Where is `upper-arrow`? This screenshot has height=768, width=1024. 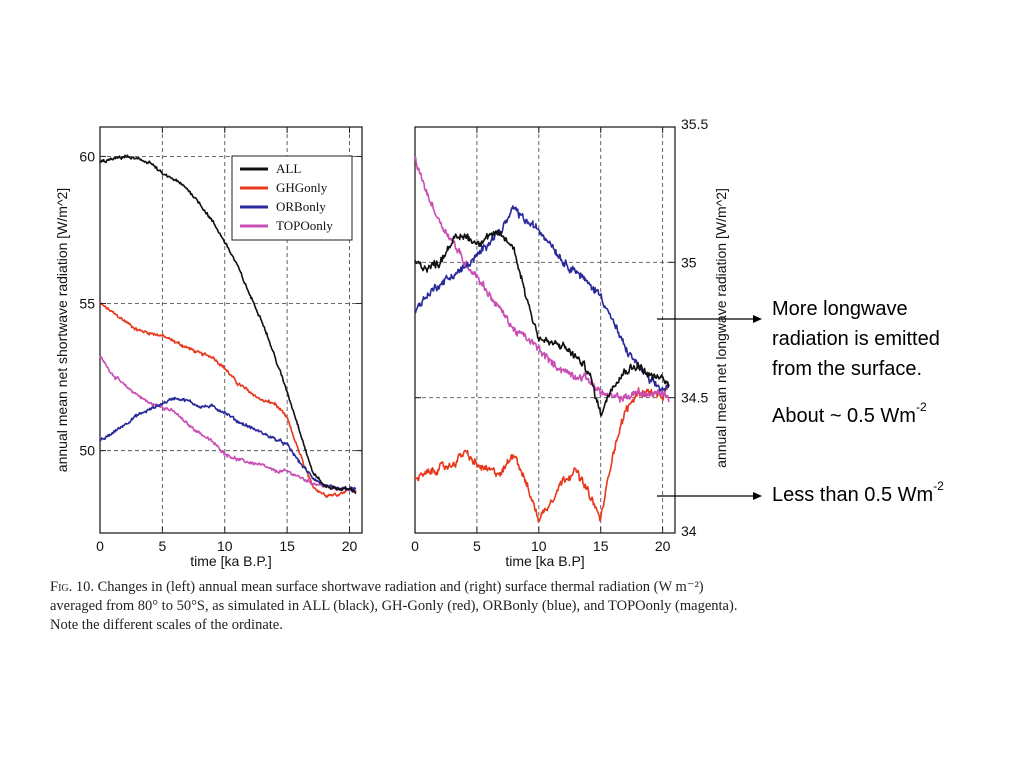 upper-arrow is located at coordinates (709, 319).